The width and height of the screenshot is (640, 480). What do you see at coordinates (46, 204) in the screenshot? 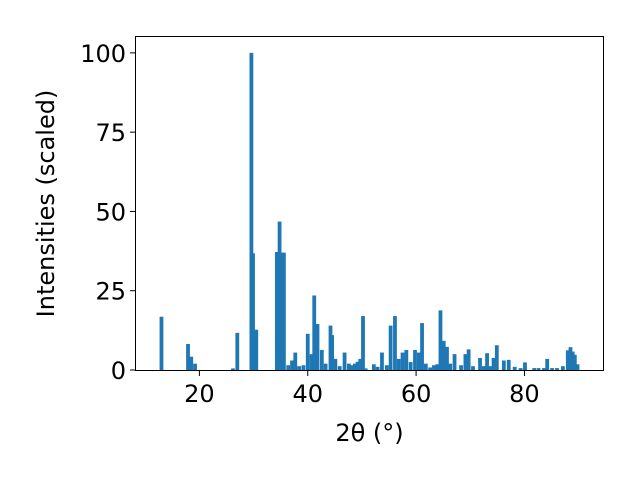
I see `y-axis-label: Intensities (scaled)` at bounding box center [46, 204].